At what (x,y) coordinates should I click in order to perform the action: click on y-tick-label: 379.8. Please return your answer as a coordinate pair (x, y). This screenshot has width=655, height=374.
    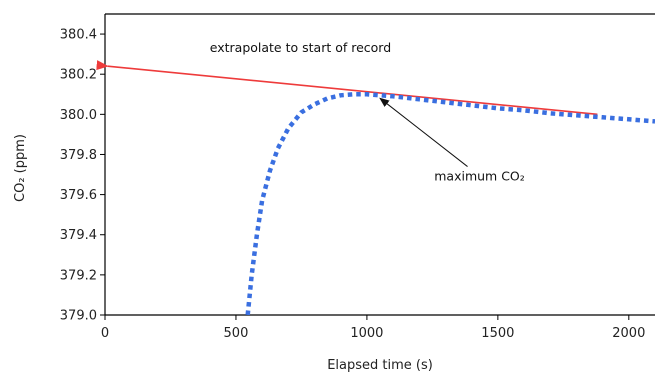
    Looking at the image, I should click on (78, 155).